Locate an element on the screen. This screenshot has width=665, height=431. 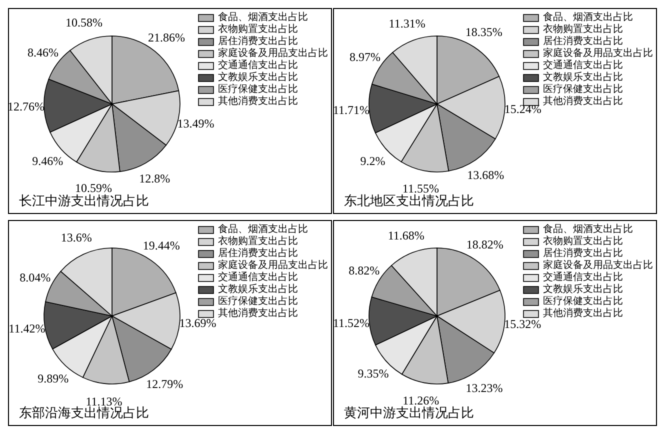
text: 黄河中游支出情况占比 is located at coordinates (409, 413).